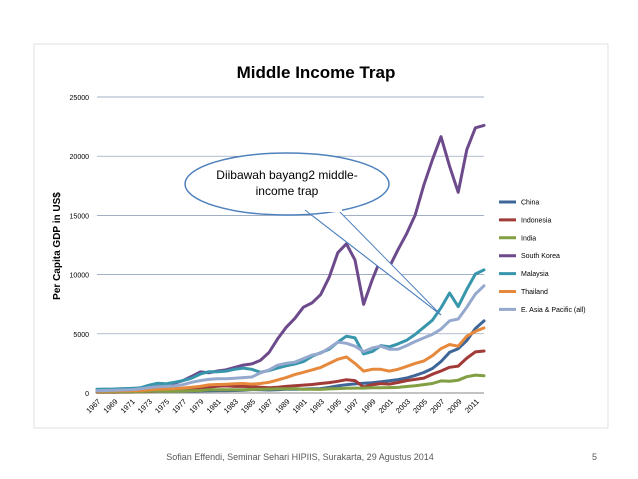 The width and height of the screenshot is (638, 479). I want to click on series-line-india, so click(290, 383).